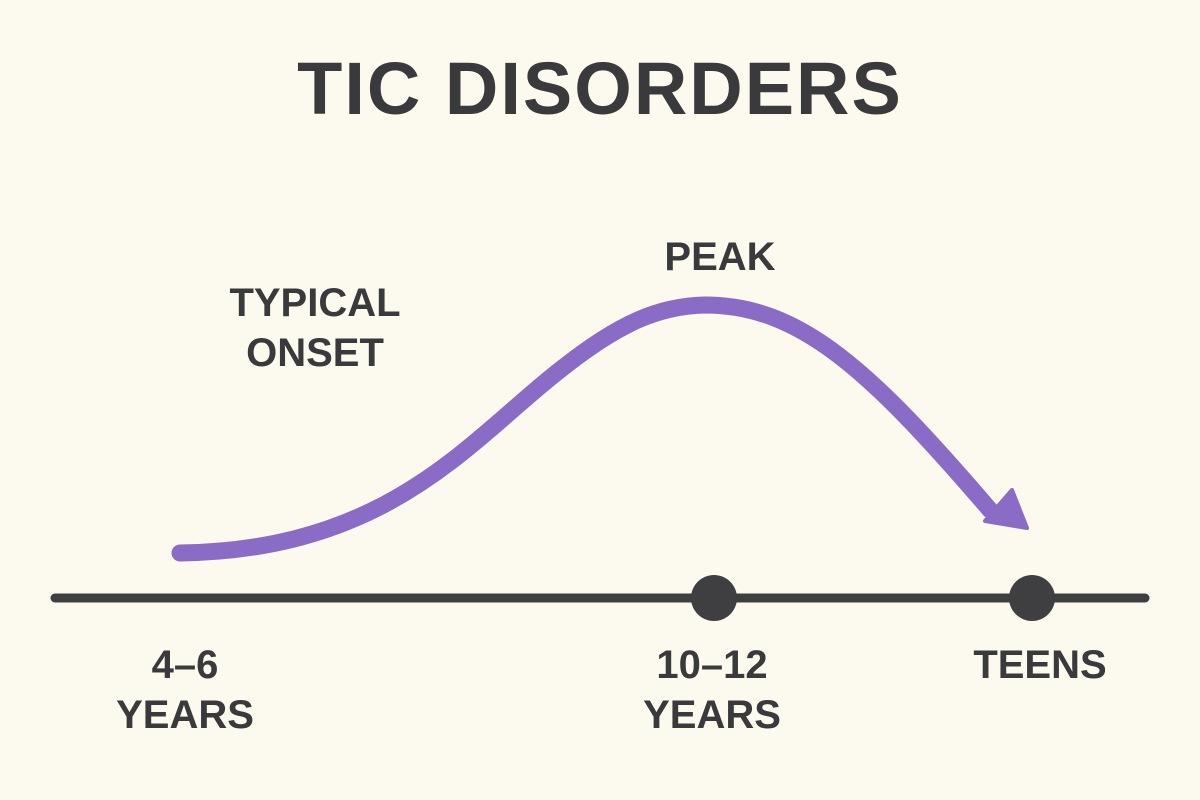 This screenshot has height=800, width=1200. What do you see at coordinates (315, 303) in the screenshot?
I see `onset-label-line1: TYPICAL` at bounding box center [315, 303].